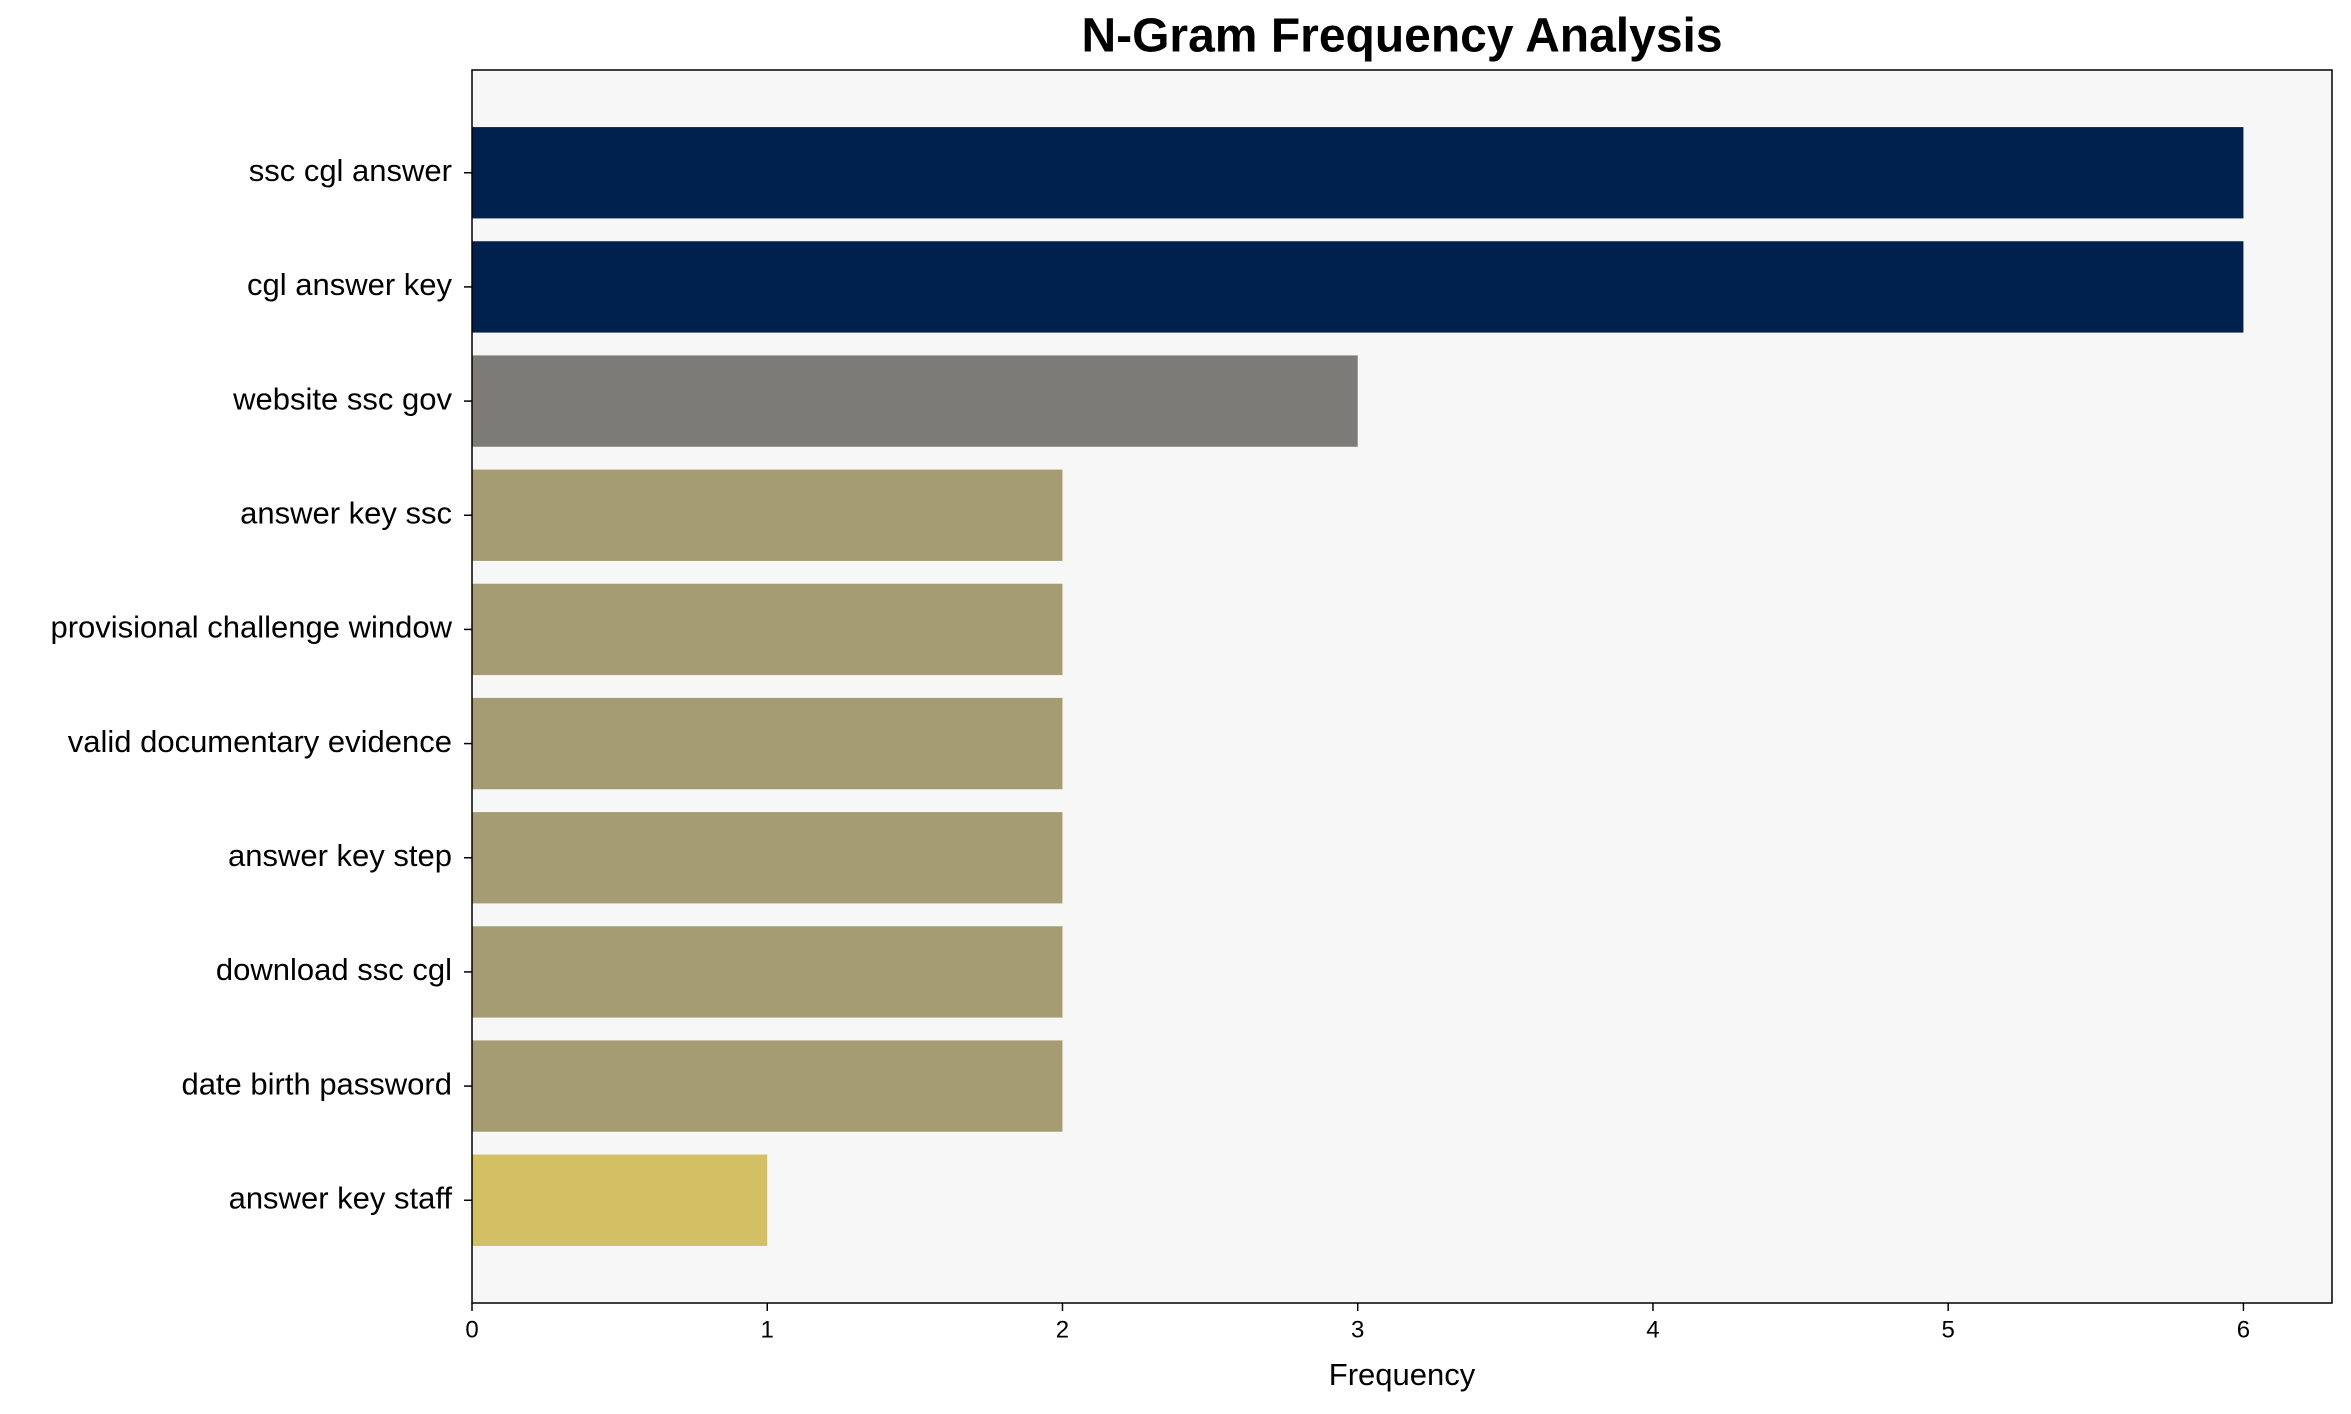 The width and height of the screenshot is (2351, 1414). I want to click on y-tick-label: website ssc gov, so click(342, 398).